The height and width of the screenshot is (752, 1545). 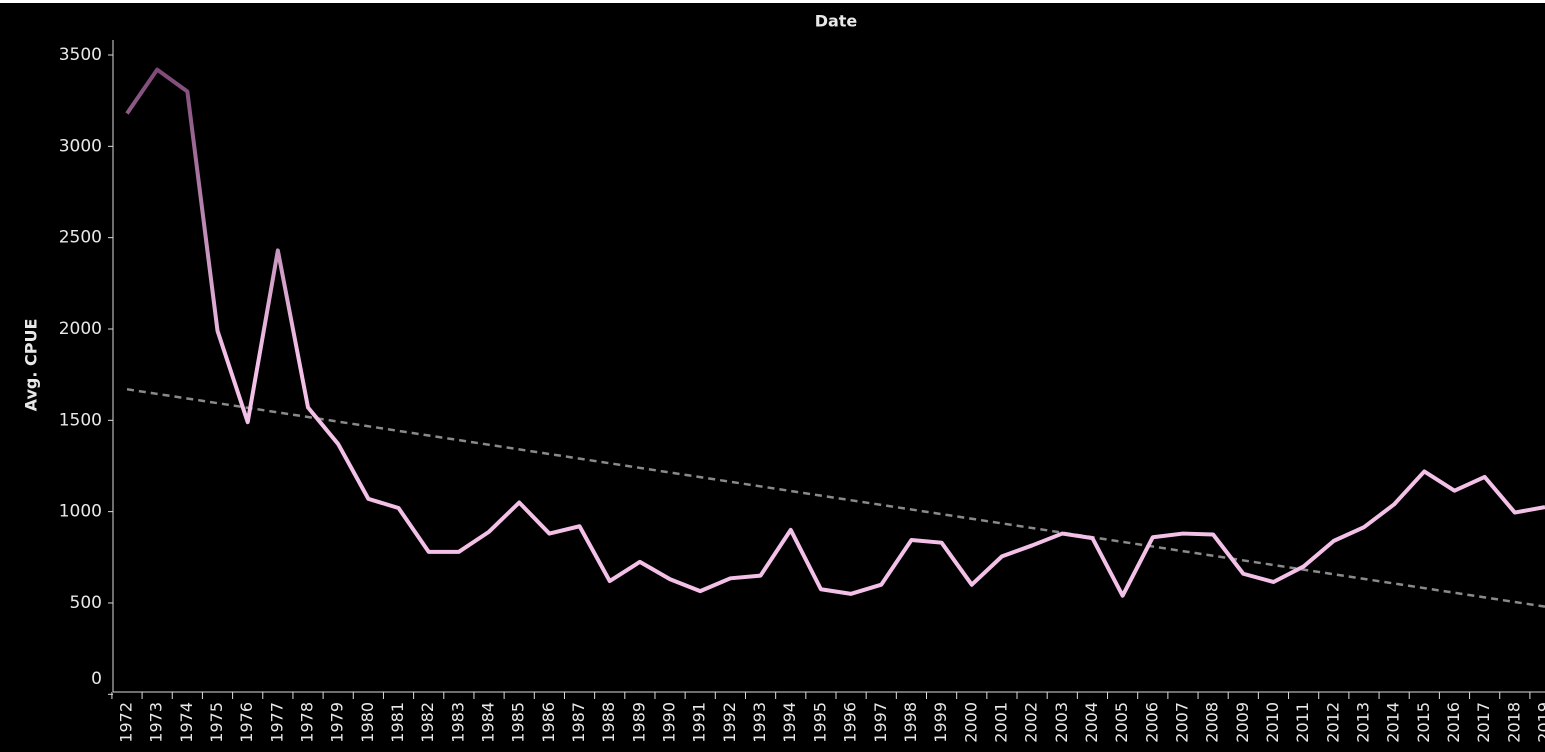 I want to click on x-tick-label: 1989, so click(x=638, y=722).